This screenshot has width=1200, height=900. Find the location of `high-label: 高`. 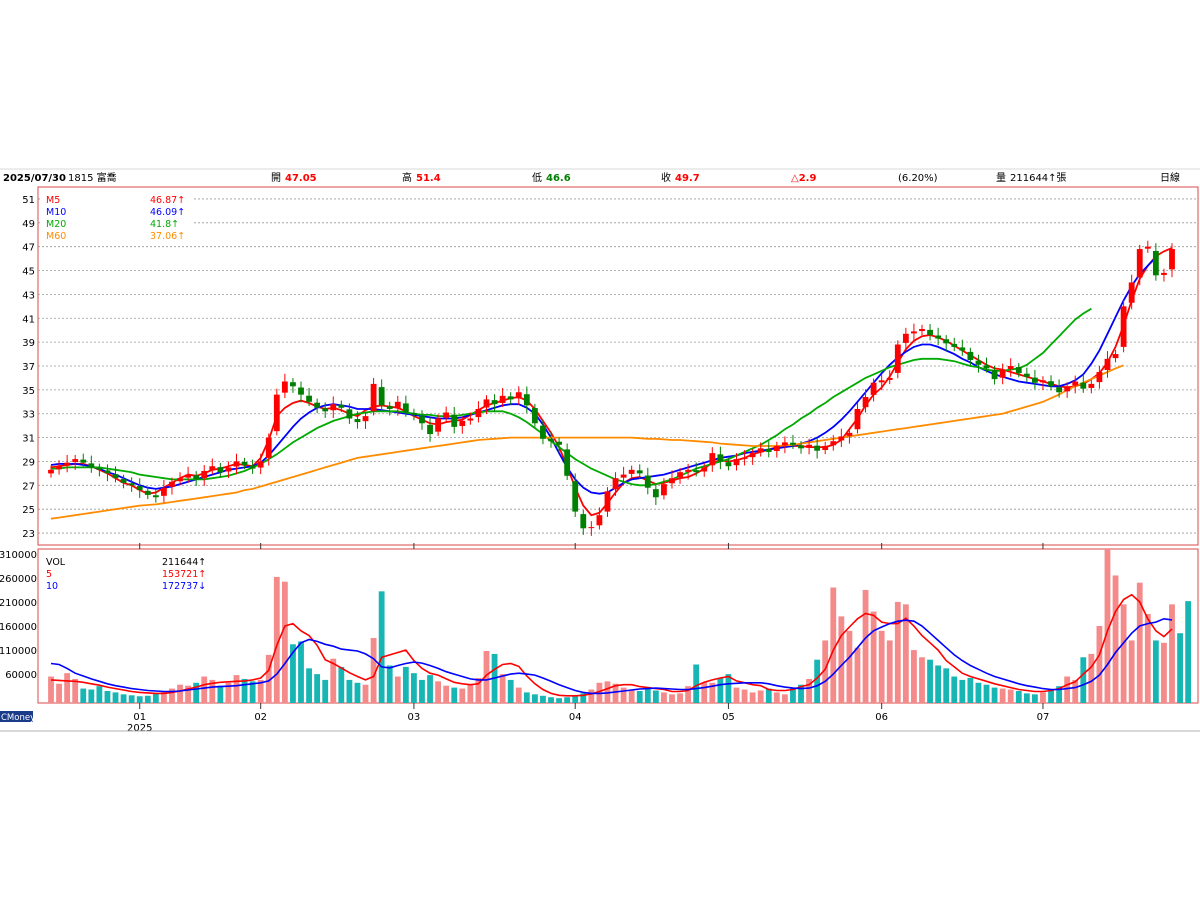

high-label: 高 is located at coordinates (407, 177).